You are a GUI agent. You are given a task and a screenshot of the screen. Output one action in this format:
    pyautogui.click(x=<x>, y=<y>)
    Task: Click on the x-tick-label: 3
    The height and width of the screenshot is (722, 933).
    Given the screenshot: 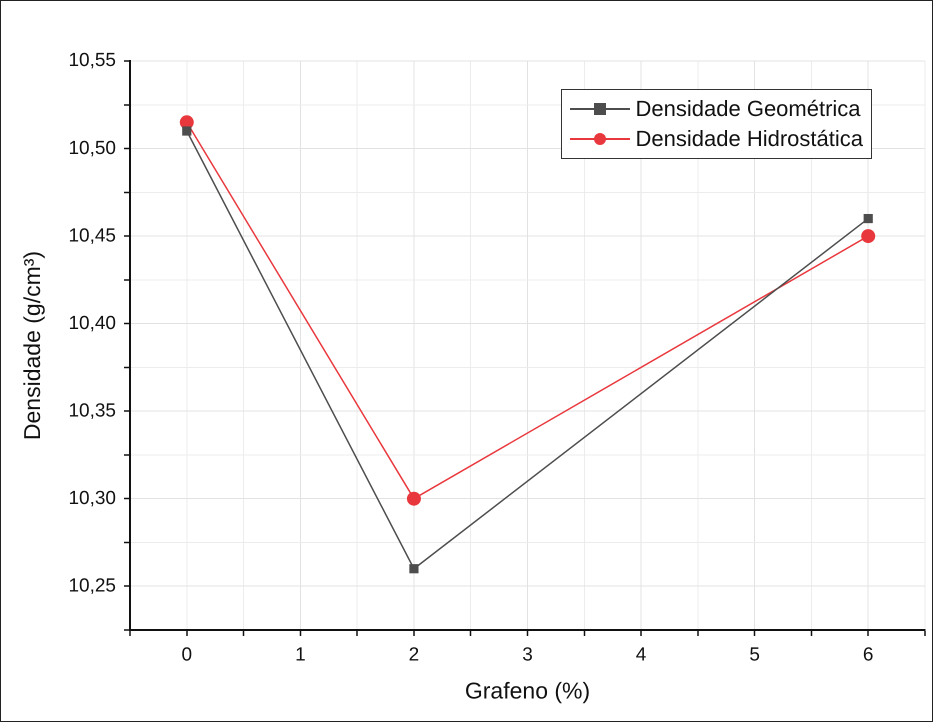 What is the action you would take?
    pyautogui.click(x=527, y=655)
    